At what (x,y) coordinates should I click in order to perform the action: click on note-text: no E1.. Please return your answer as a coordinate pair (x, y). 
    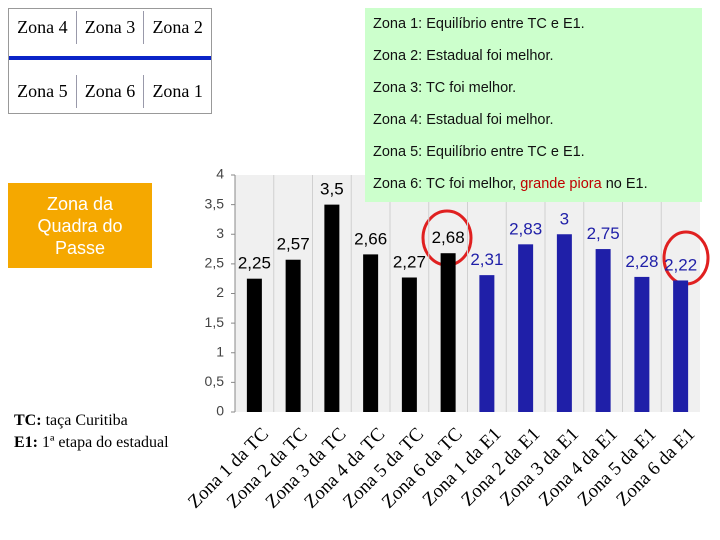
    Looking at the image, I should click on (626, 184).